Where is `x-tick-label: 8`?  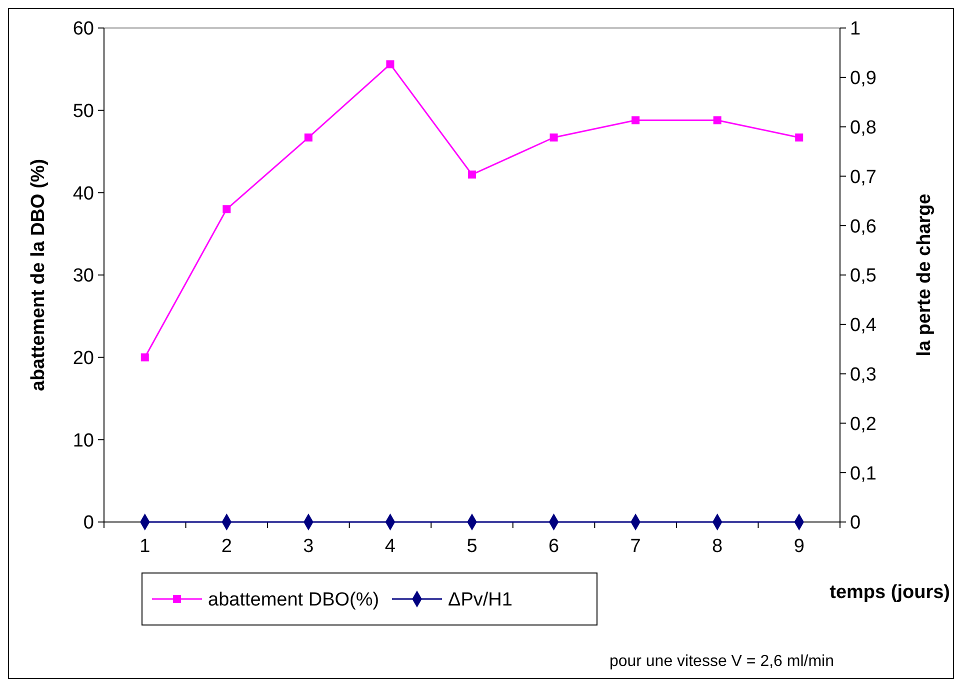 x-tick-label: 8 is located at coordinates (717, 546).